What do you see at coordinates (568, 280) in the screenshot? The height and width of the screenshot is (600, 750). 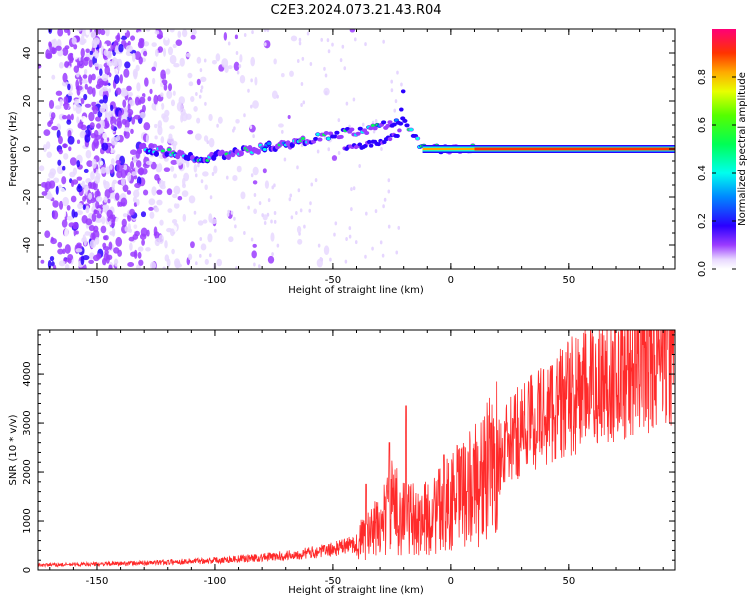 I see `x-tick-label: 50` at bounding box center [568, 280].